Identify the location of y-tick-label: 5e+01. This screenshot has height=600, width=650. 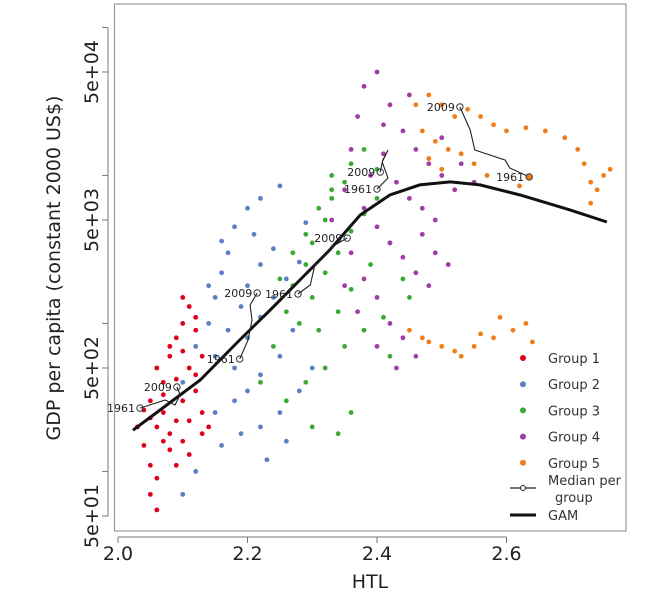
(92, 516).